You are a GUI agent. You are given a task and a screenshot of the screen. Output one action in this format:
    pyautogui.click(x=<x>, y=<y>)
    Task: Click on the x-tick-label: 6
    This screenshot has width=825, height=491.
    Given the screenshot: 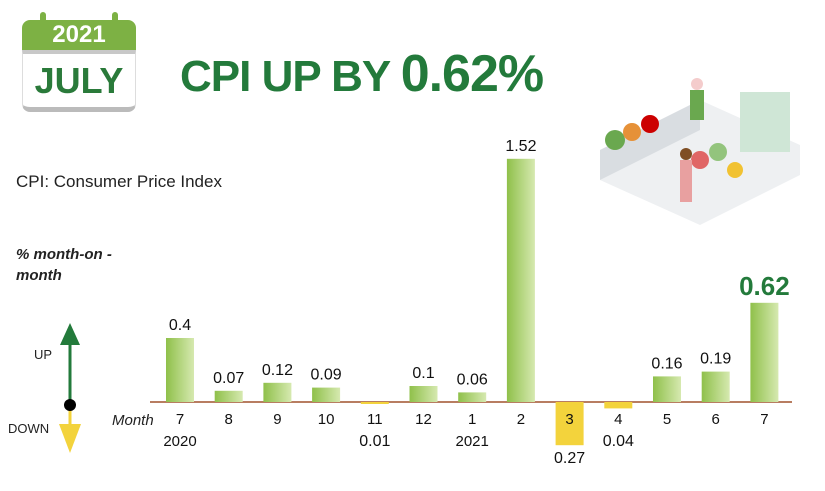 What is the action you would take?
    pyautogui.click(x=716, y=419)
    